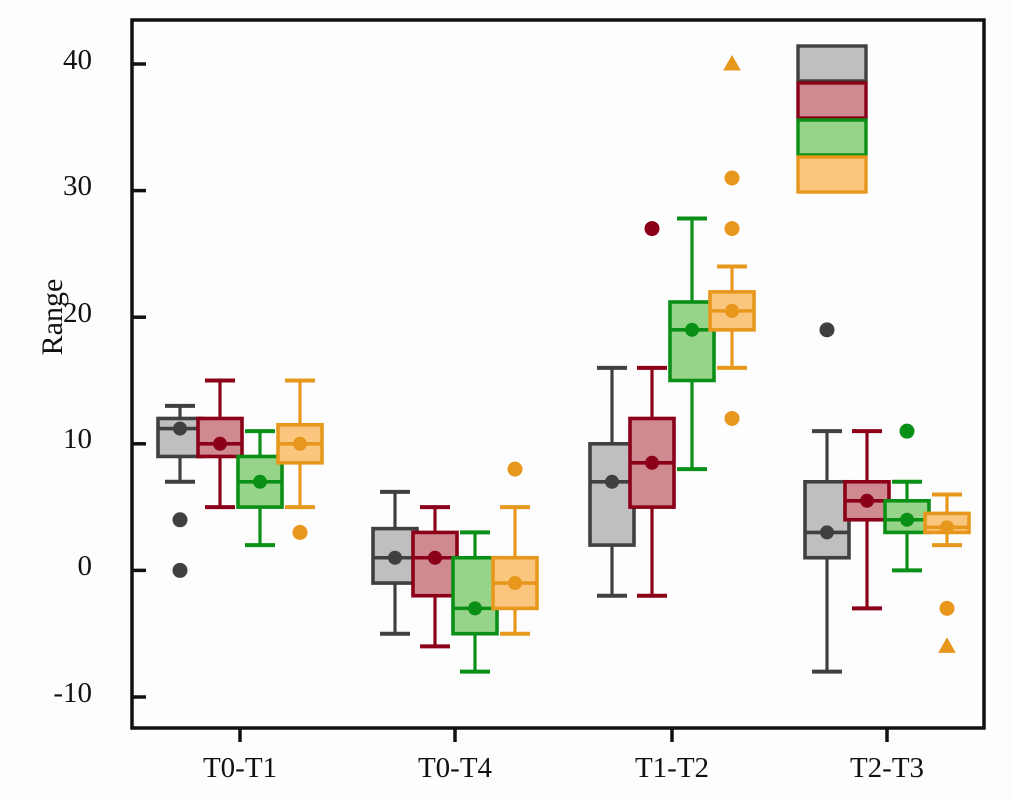 The width and height of the screenshot is (1012, 800). What do you see at coordinates (832, 63) in the screenshot?
I see `legend-swatch-a` at bounding box center [832, 63].